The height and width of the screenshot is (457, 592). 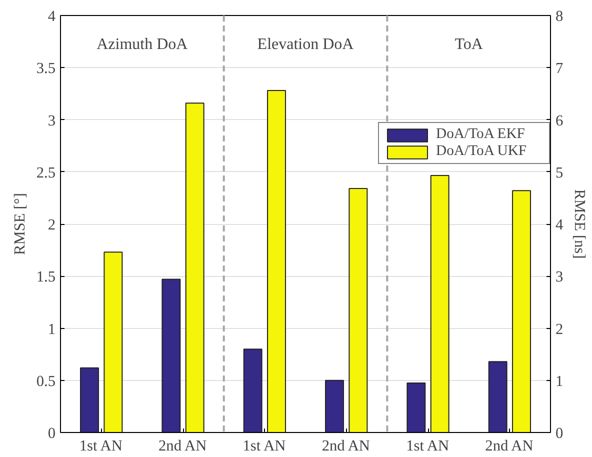 What do you see at coordinates (560, 69) in the screenshot?
I see `y2-tick-label: 7` at bounding box center [560, 69].